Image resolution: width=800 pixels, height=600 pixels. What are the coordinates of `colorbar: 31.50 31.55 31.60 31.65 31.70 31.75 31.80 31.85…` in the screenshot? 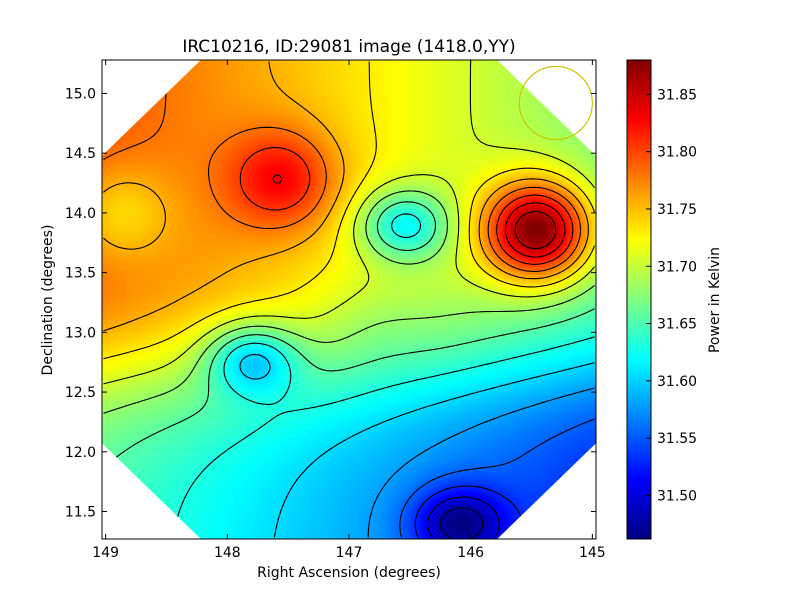 It's located at (674, 299).